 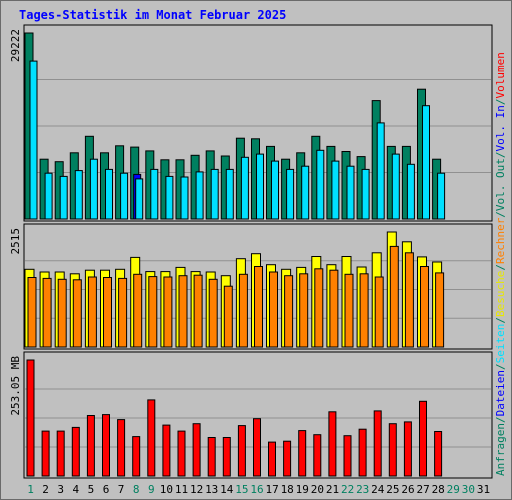 What do you see at coordinates (500, 240) in the screenshot?
I see `legend-label-rechner: Rechner` at bounding box center [500, 240].